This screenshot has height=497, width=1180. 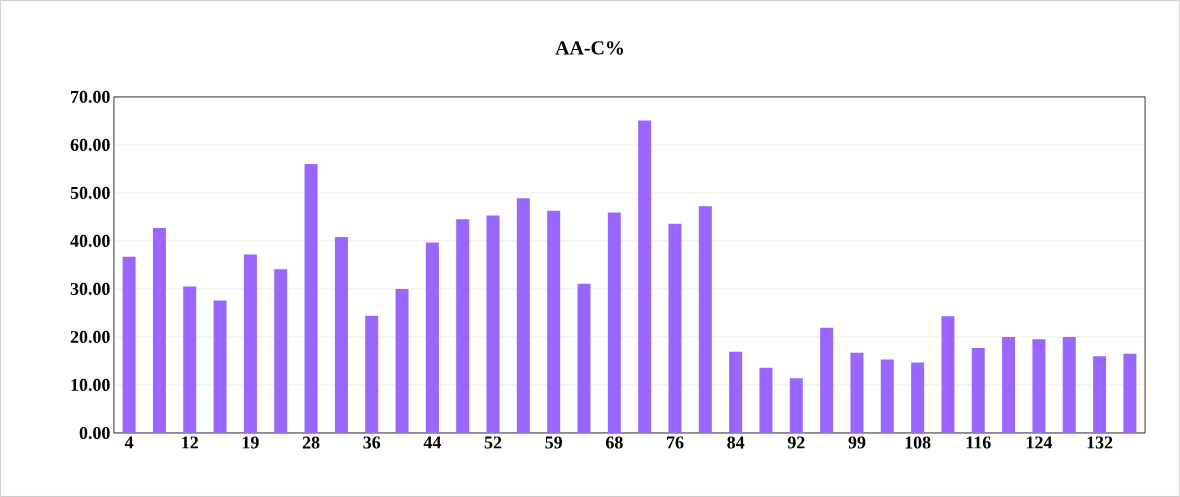 I want to click on x-tick-label: 19, so click(x=250, y=442).